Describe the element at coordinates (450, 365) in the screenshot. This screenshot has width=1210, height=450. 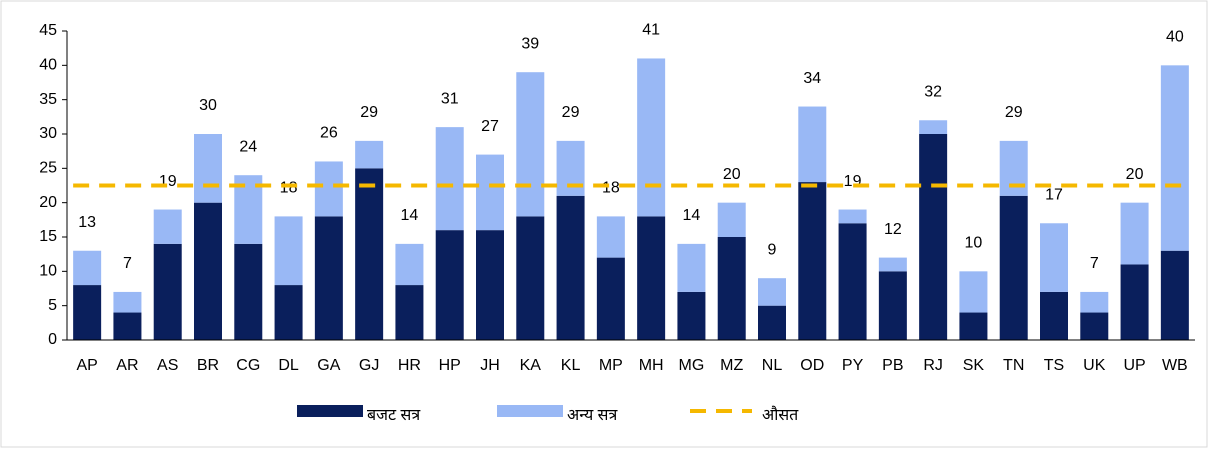
I see `x-tick-label: HP` at that location.